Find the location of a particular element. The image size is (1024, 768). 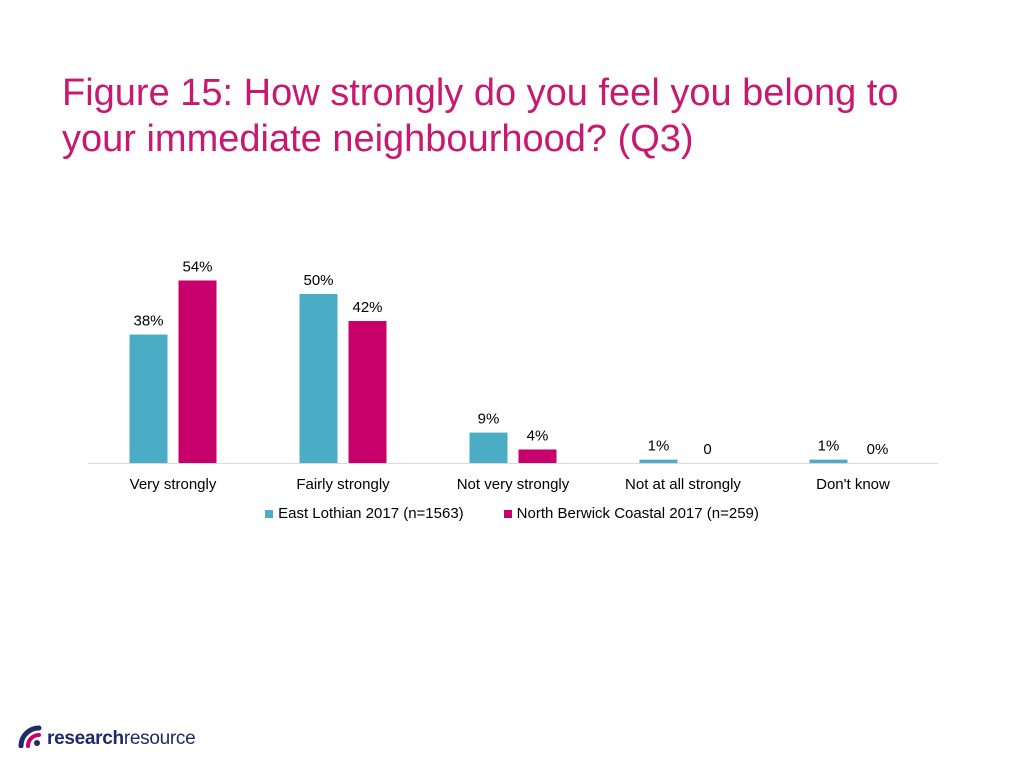

legend-swatch-east-lothian is located at coordinates (269, 513).